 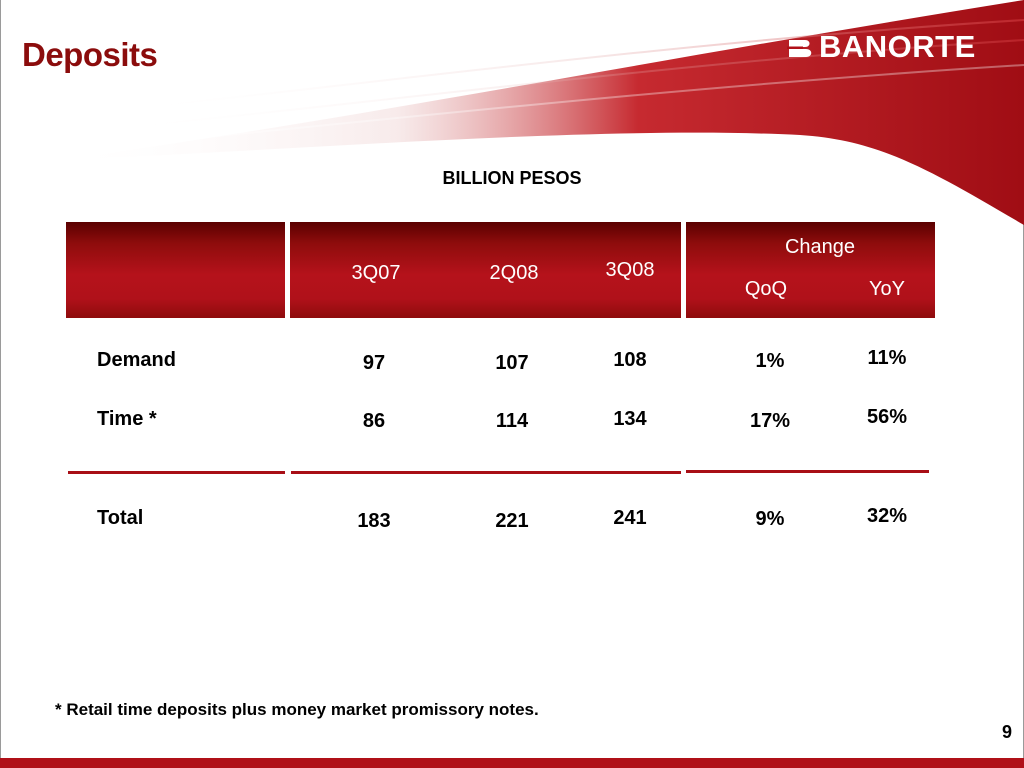 What do you see at coordinates (374, 363) in the screenshot?
I see `table-cell: 97` at bounding box center [374, 363].